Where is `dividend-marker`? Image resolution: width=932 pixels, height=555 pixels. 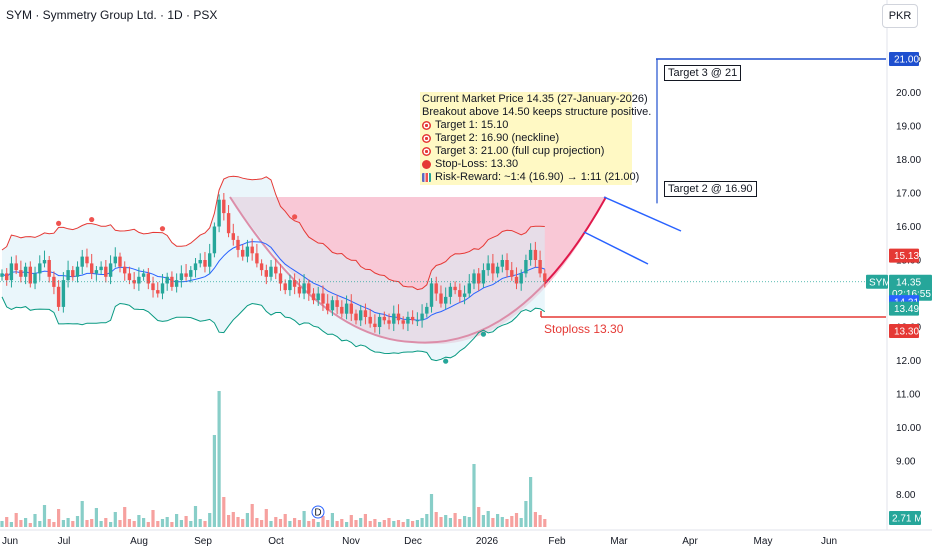
dividend-marker is located at coordinates (318, 512).